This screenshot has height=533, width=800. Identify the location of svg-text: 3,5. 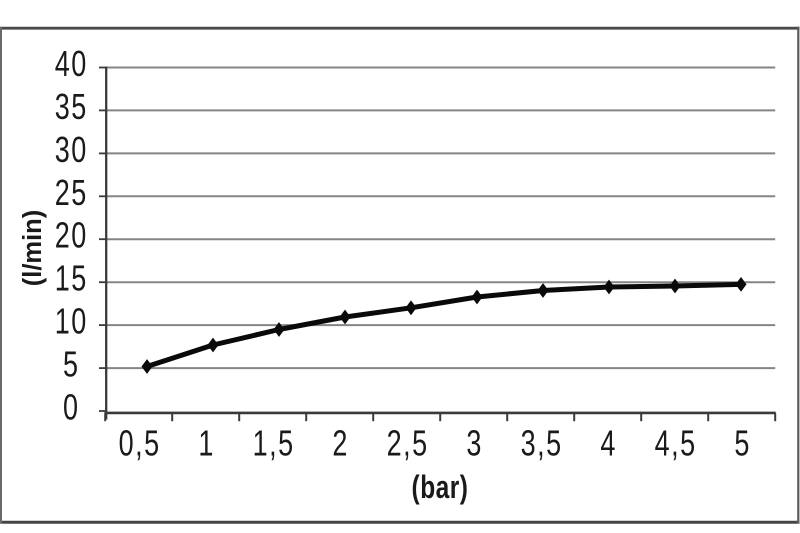
(542, 443).